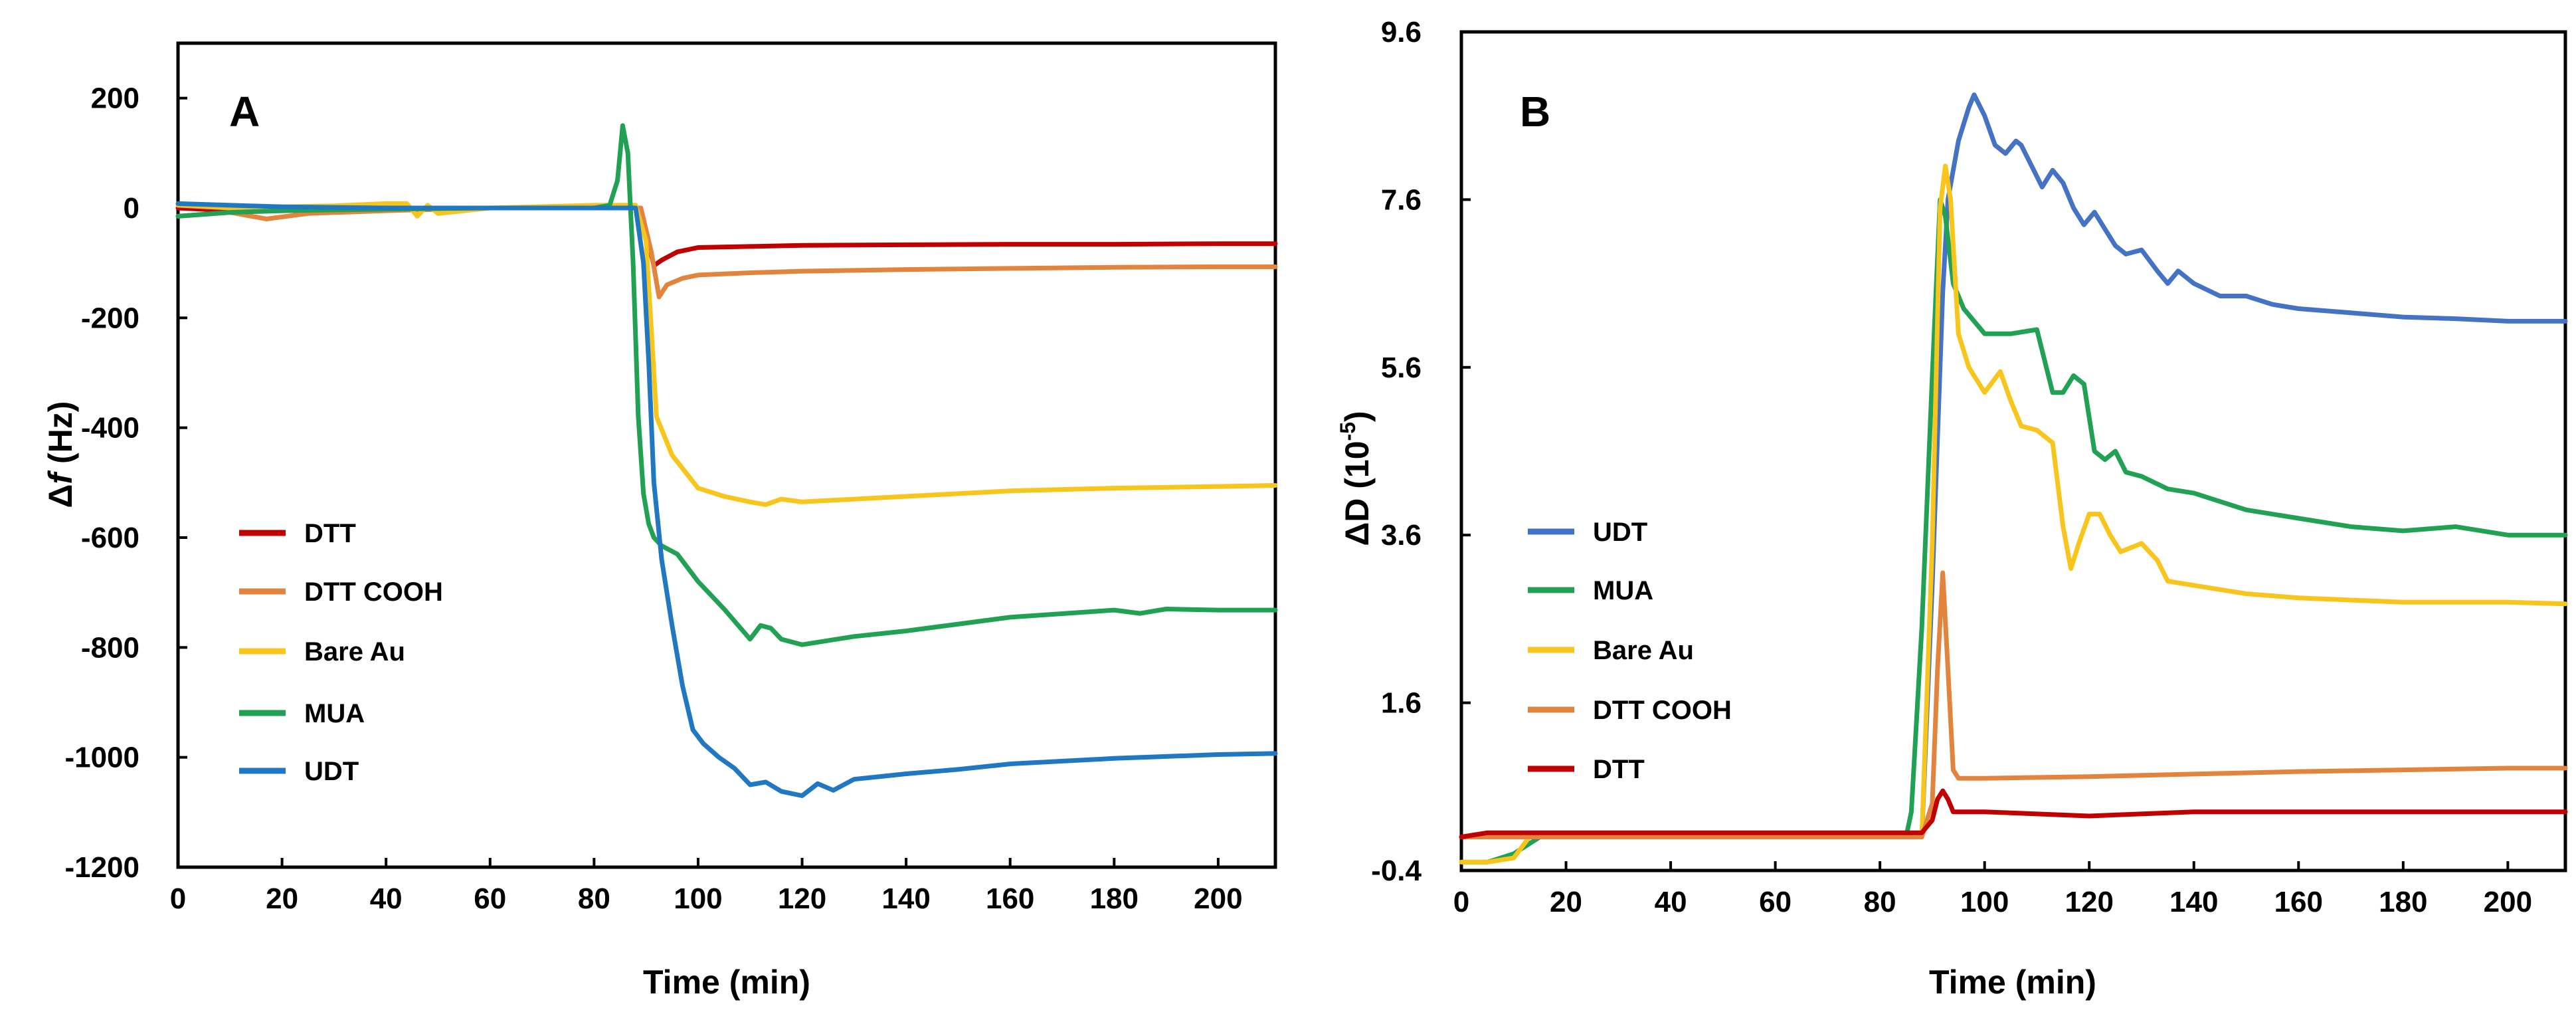 The image size is (2576, 1022). I want to click on panel-b-y-tick-label: -0.4, so click(1396, 871).